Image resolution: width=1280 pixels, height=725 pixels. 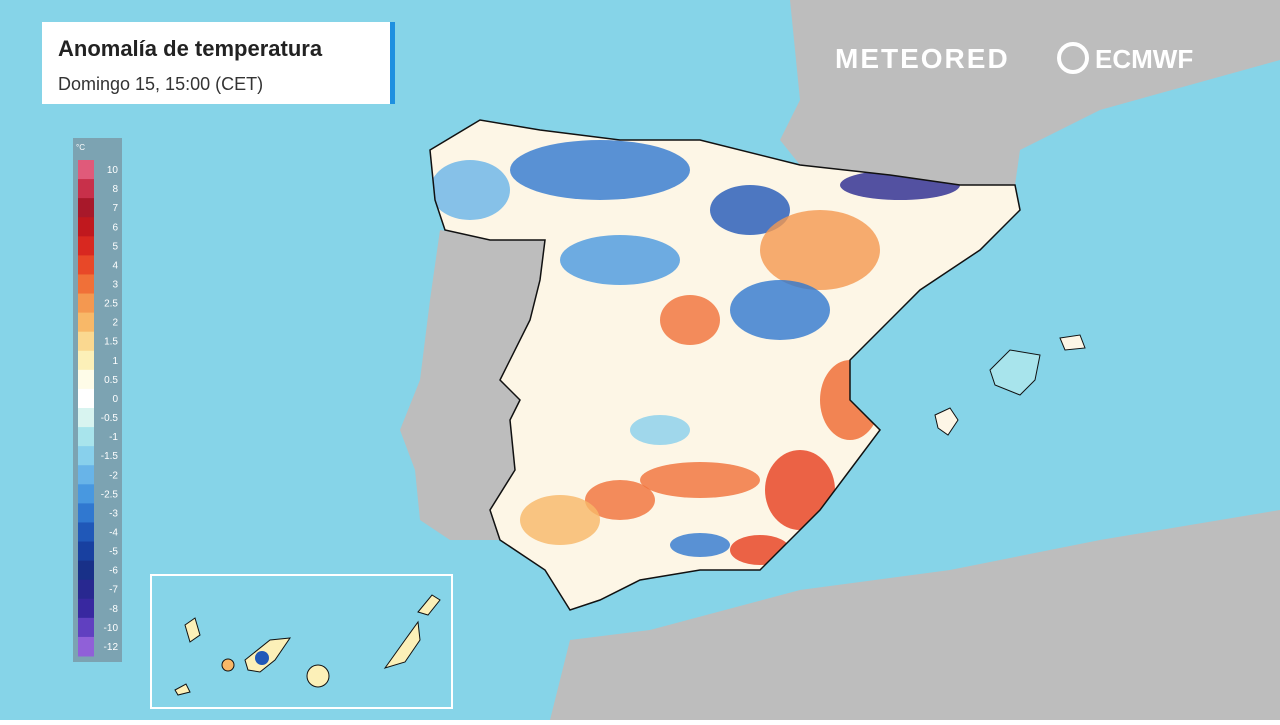 I want to click on legend-unit: °C, so click(x=80, y=147).